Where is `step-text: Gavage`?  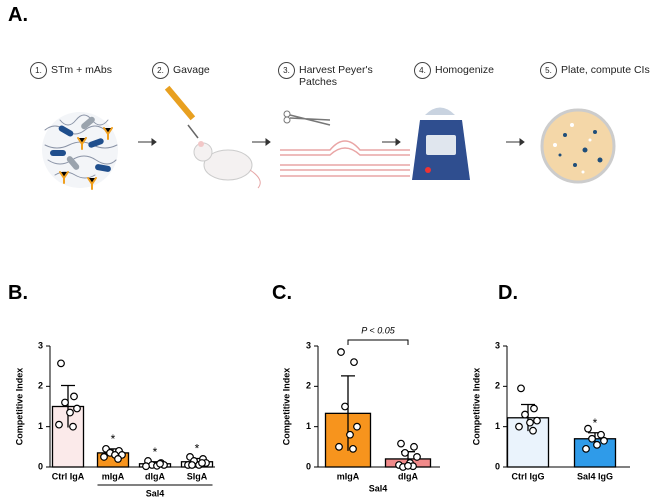
step-text: Gavage is located at coordinates (191, 70).